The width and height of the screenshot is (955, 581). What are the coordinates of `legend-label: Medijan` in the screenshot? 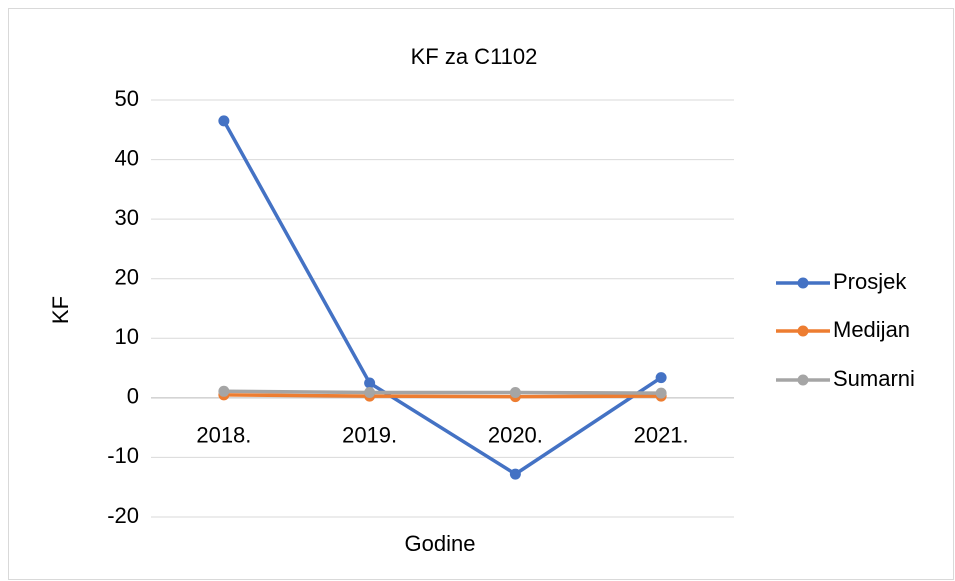 It's located at (871, 329).